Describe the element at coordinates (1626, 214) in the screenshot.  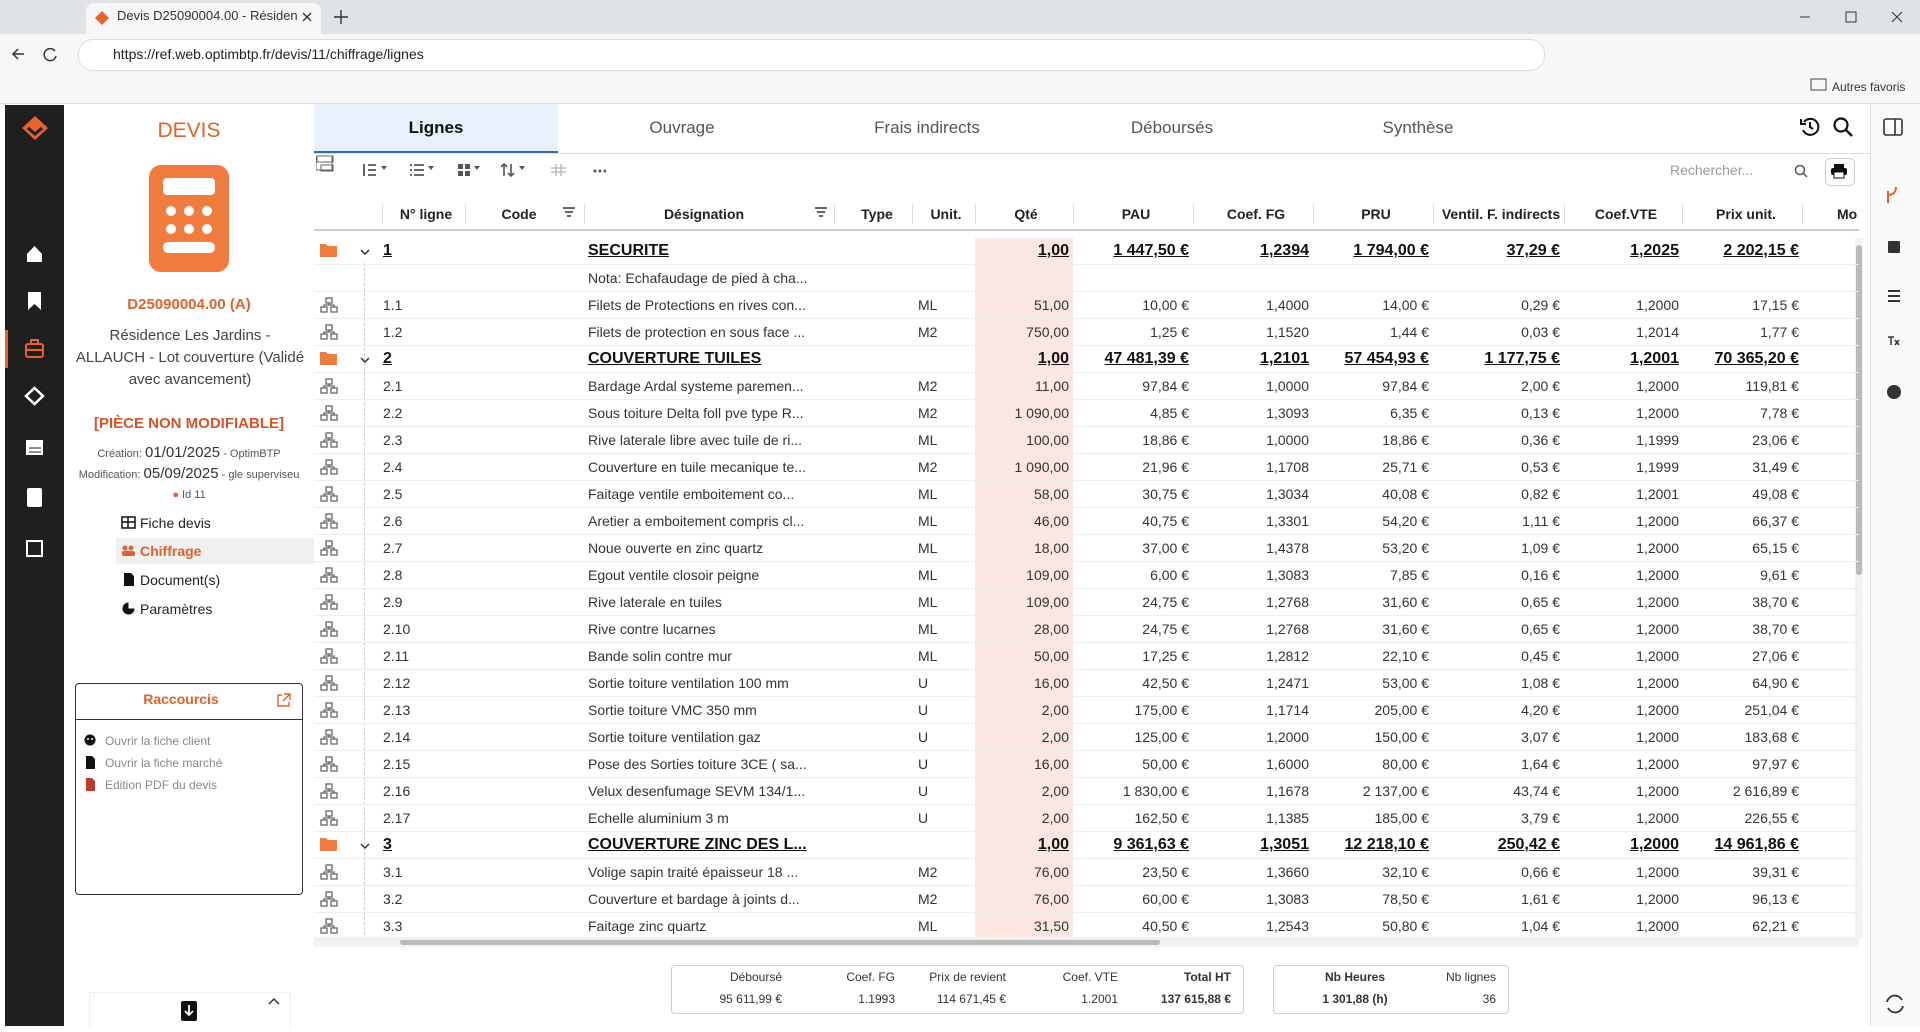
I see `column-header: Coef.VTE` at that location.